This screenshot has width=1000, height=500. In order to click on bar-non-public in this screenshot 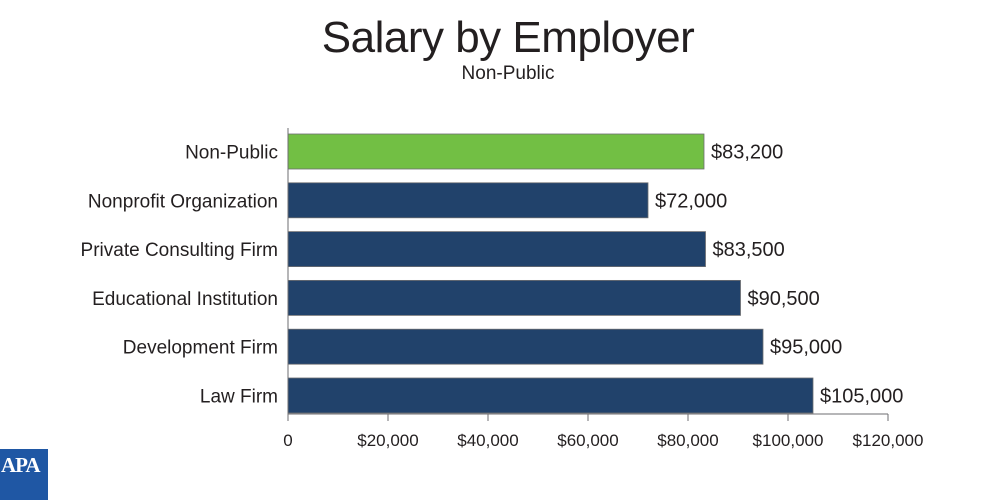, I will do `click(496, 151)`.